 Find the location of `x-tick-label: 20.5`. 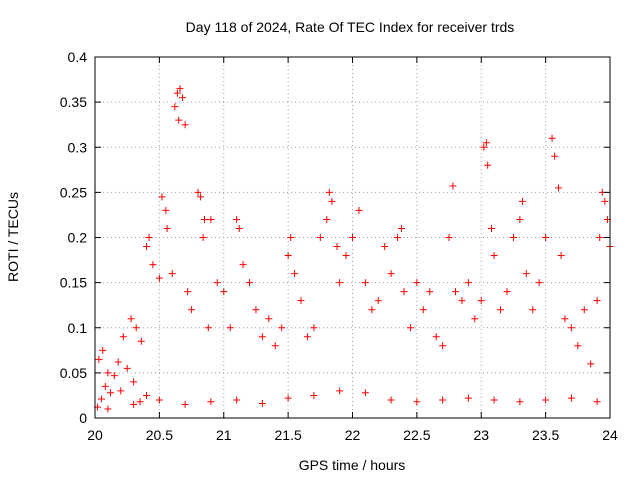

x-tick-label: 20.5 is located at coordinates (159, 435).